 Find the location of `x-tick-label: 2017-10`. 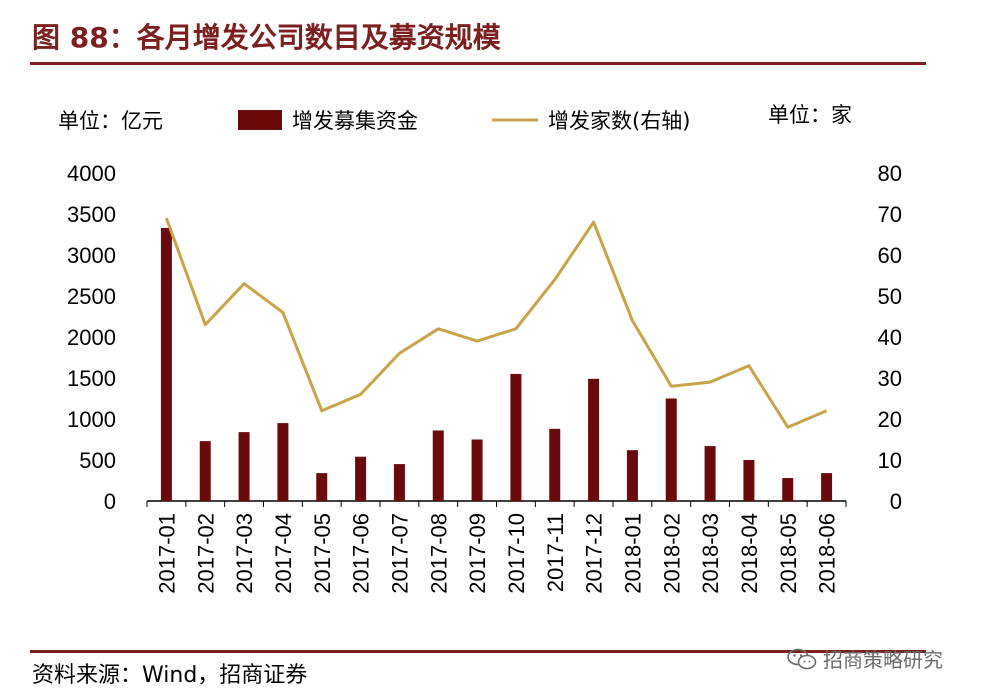

x-tick-label: 2017-10 is located at coordinates (516, 553).